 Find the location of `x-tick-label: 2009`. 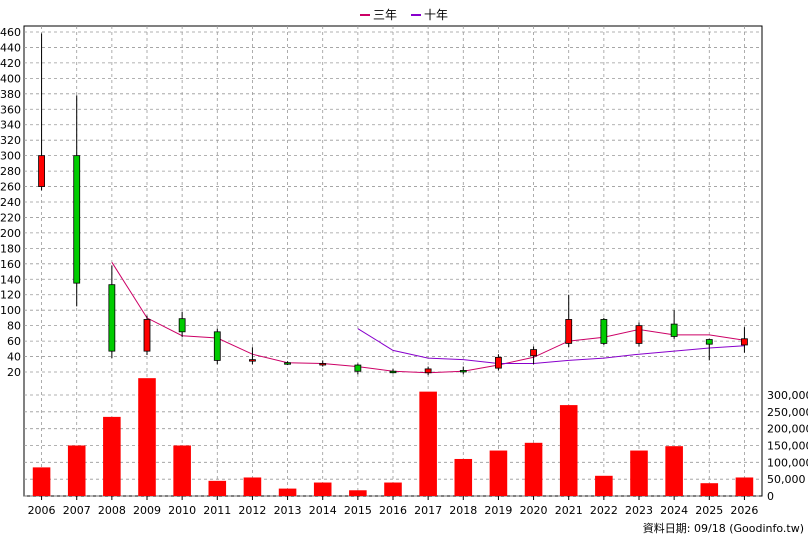

x-tick-label: 2009 is located at coordinates (147, 510).